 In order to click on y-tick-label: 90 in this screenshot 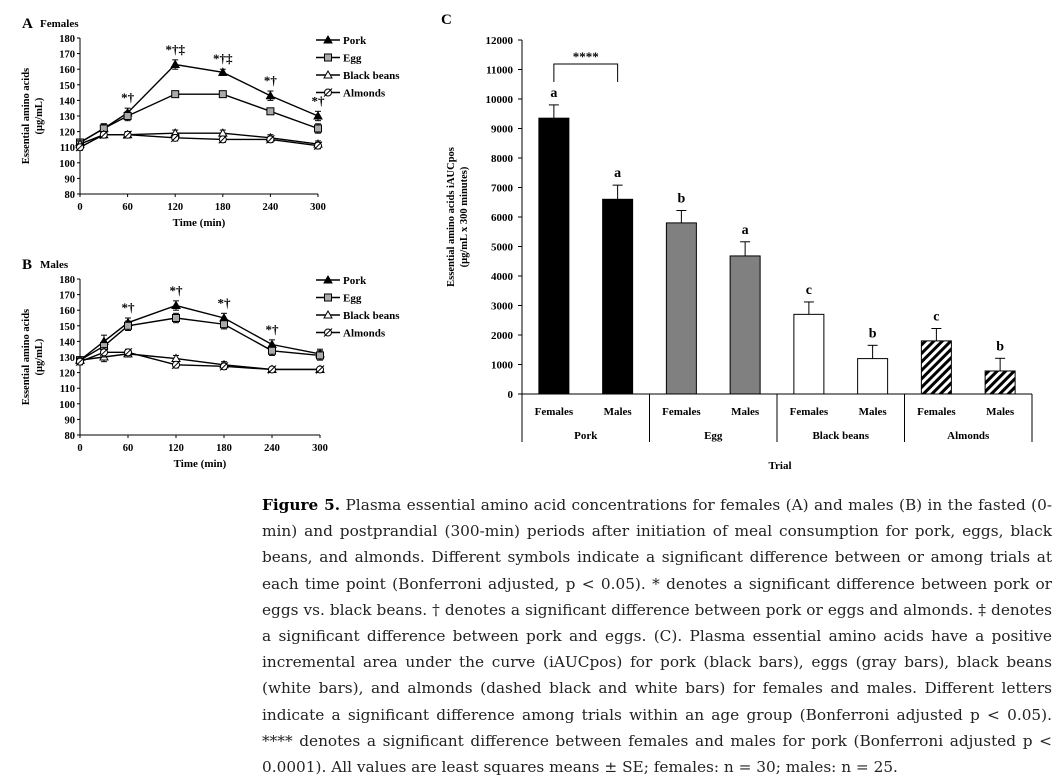, I will do `click(70, 179)`.